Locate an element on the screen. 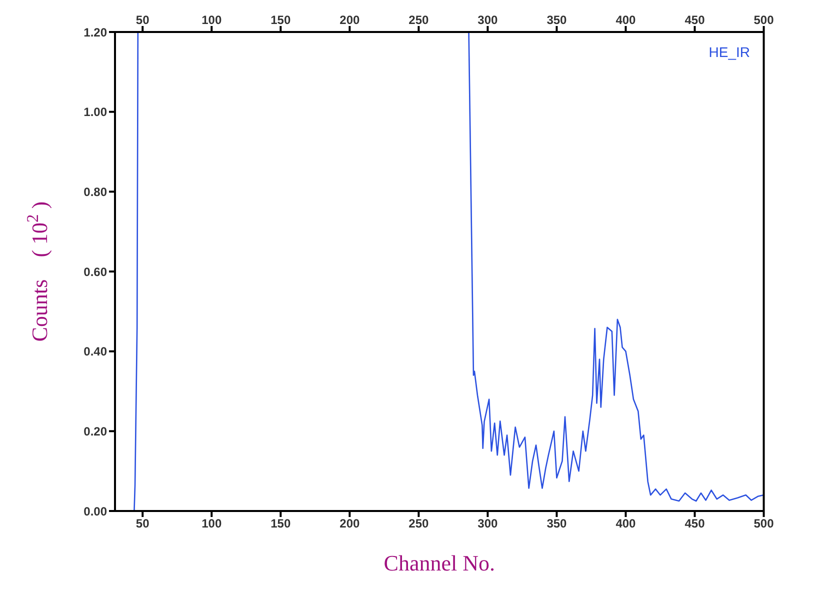  y-tick-label: 0.00 is located at coordinates (96, 511).